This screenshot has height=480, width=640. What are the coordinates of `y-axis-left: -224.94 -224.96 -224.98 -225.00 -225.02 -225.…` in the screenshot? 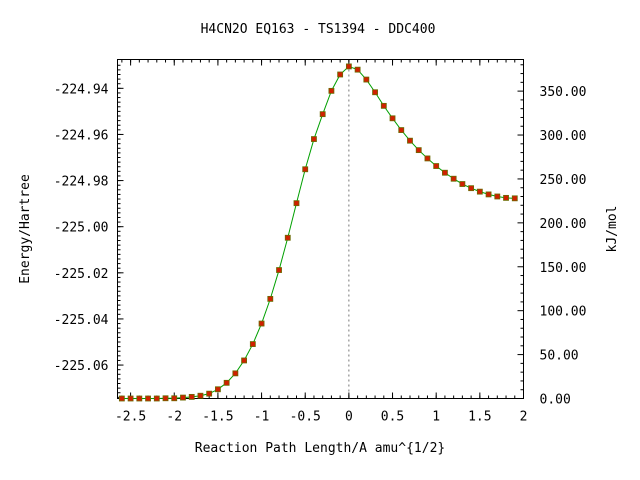 It's located at (89, 231).